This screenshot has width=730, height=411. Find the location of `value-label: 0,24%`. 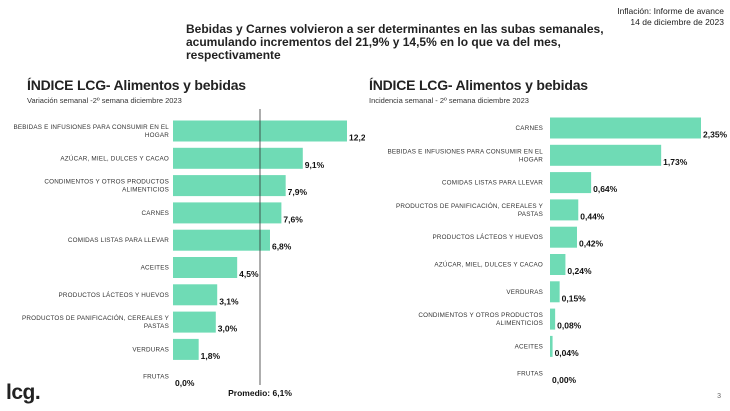

value-label: 0,24% is located at coordinates (579, 271).